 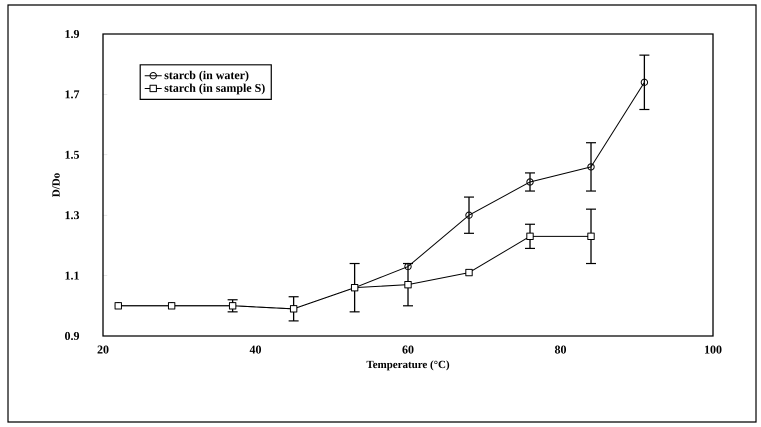 What do you see at coordinates (408, 365) in the screenshot?
I see `x-axis-title: Temperature (°C)` at bounding box center [408, 365].